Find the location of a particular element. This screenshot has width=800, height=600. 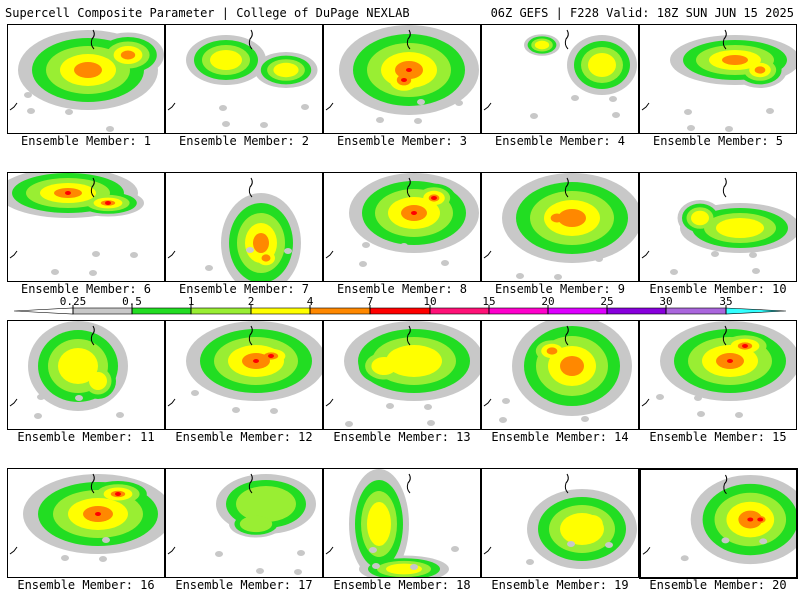

member-label-16: Ensemble Member: 16 is located at coordinates (86, 585).